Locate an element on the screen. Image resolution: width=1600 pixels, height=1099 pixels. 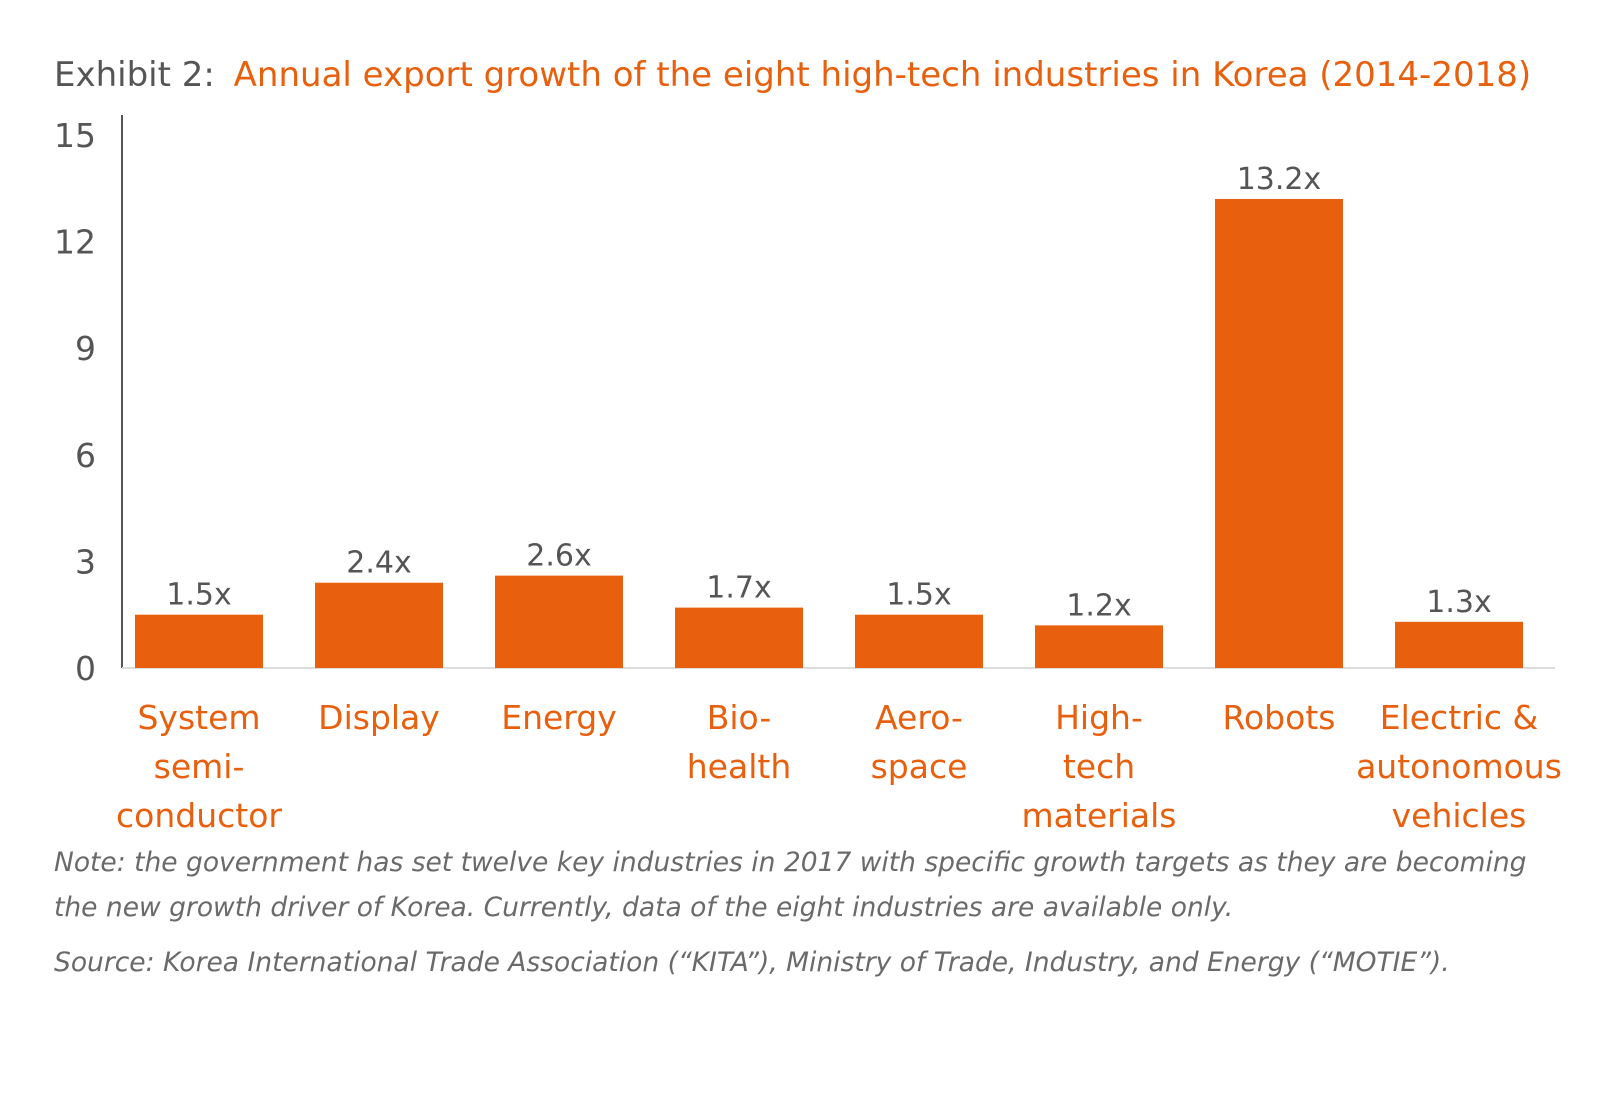
y-tick-label: 3 is located at coordinates (85, 561).